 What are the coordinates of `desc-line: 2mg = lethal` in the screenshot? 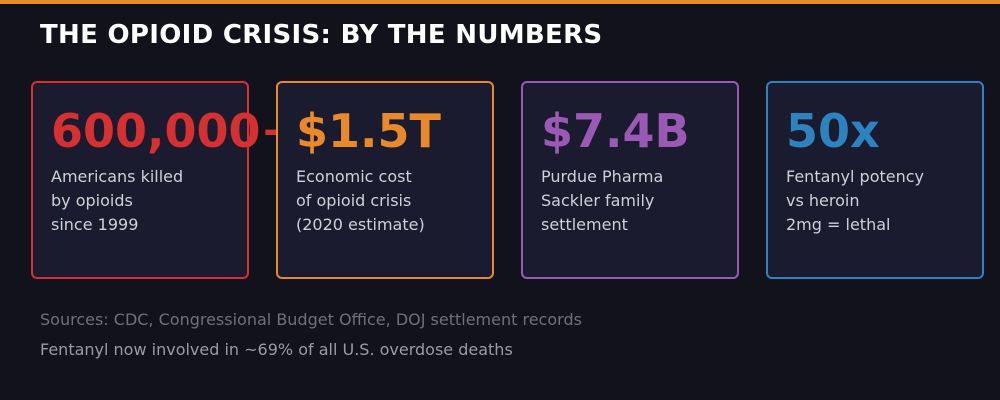 It's located at (838, 224).